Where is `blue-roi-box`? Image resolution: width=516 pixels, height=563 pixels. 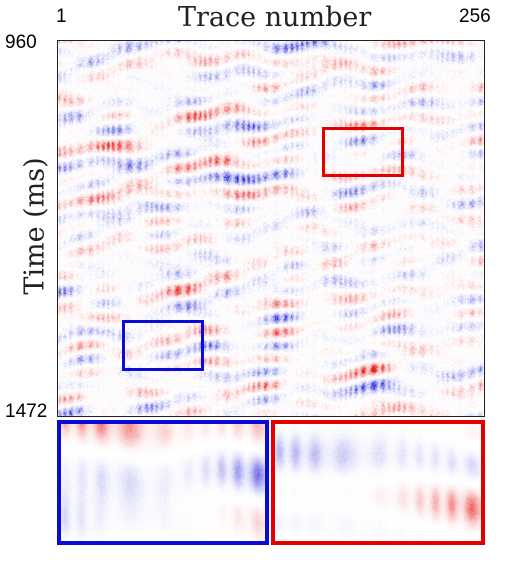 blue-roi-box is located at coordinates (163, 345).